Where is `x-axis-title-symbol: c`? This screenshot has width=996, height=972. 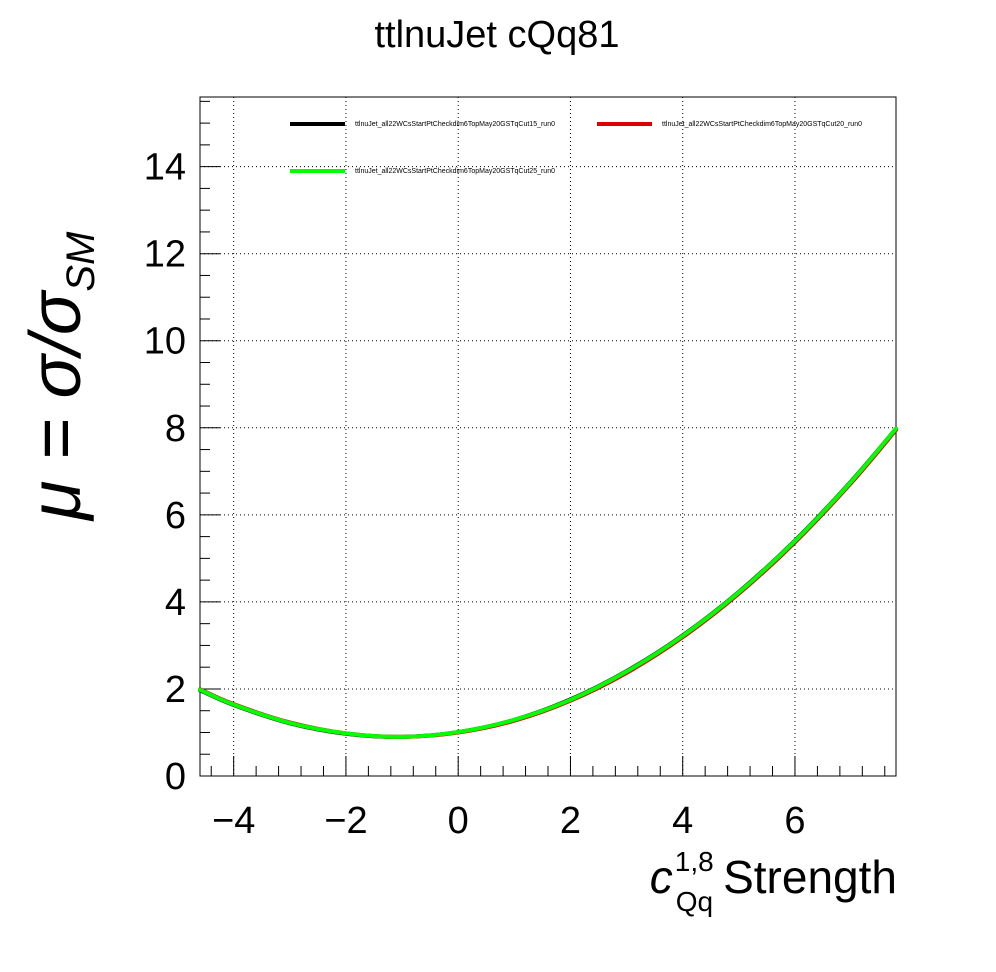 x-axis-title-symbol: c is located at coordinates (661, 877).